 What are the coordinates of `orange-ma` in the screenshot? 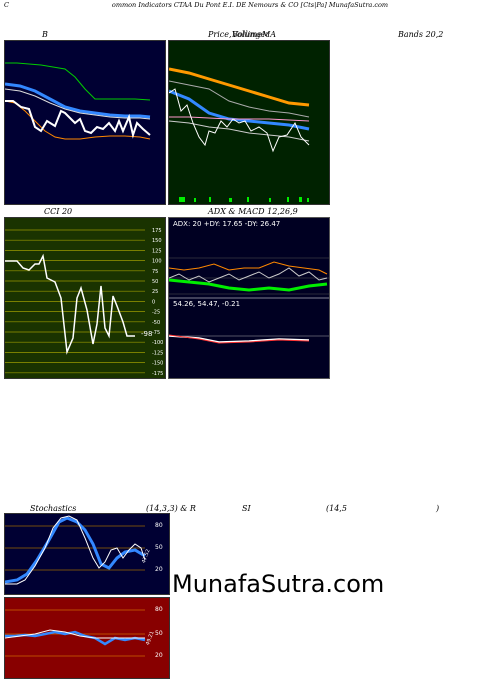 It's located at (239, 87).